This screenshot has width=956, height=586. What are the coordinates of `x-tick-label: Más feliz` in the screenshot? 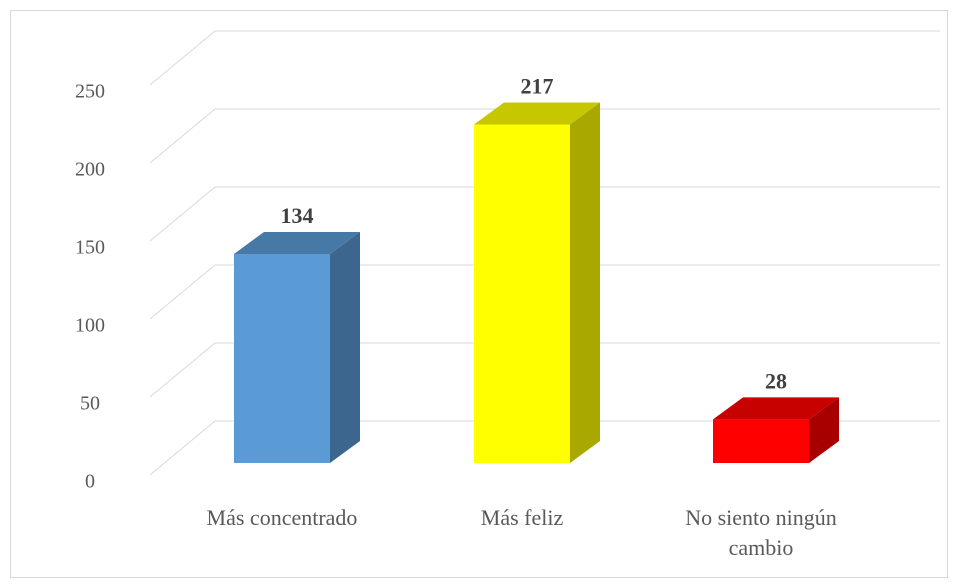 It's located at (522, 517).